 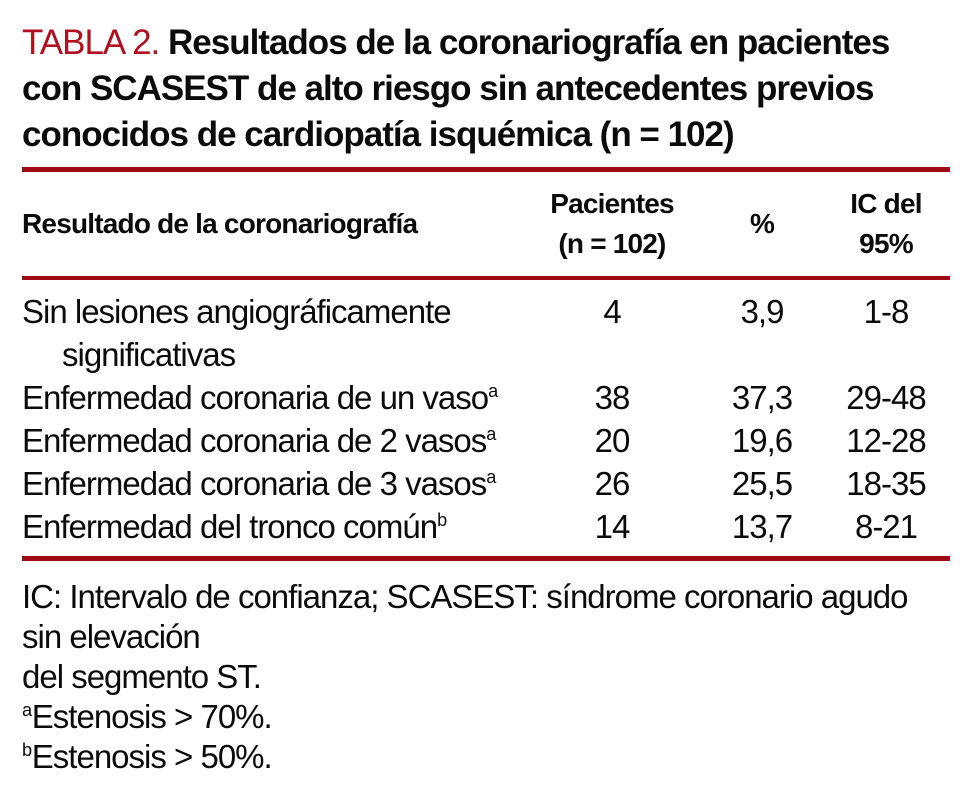 What do you see at coordinates (612, 397) in the screenshot?
I see `cell-pacientes: 38` at bounding box center [612, 397].